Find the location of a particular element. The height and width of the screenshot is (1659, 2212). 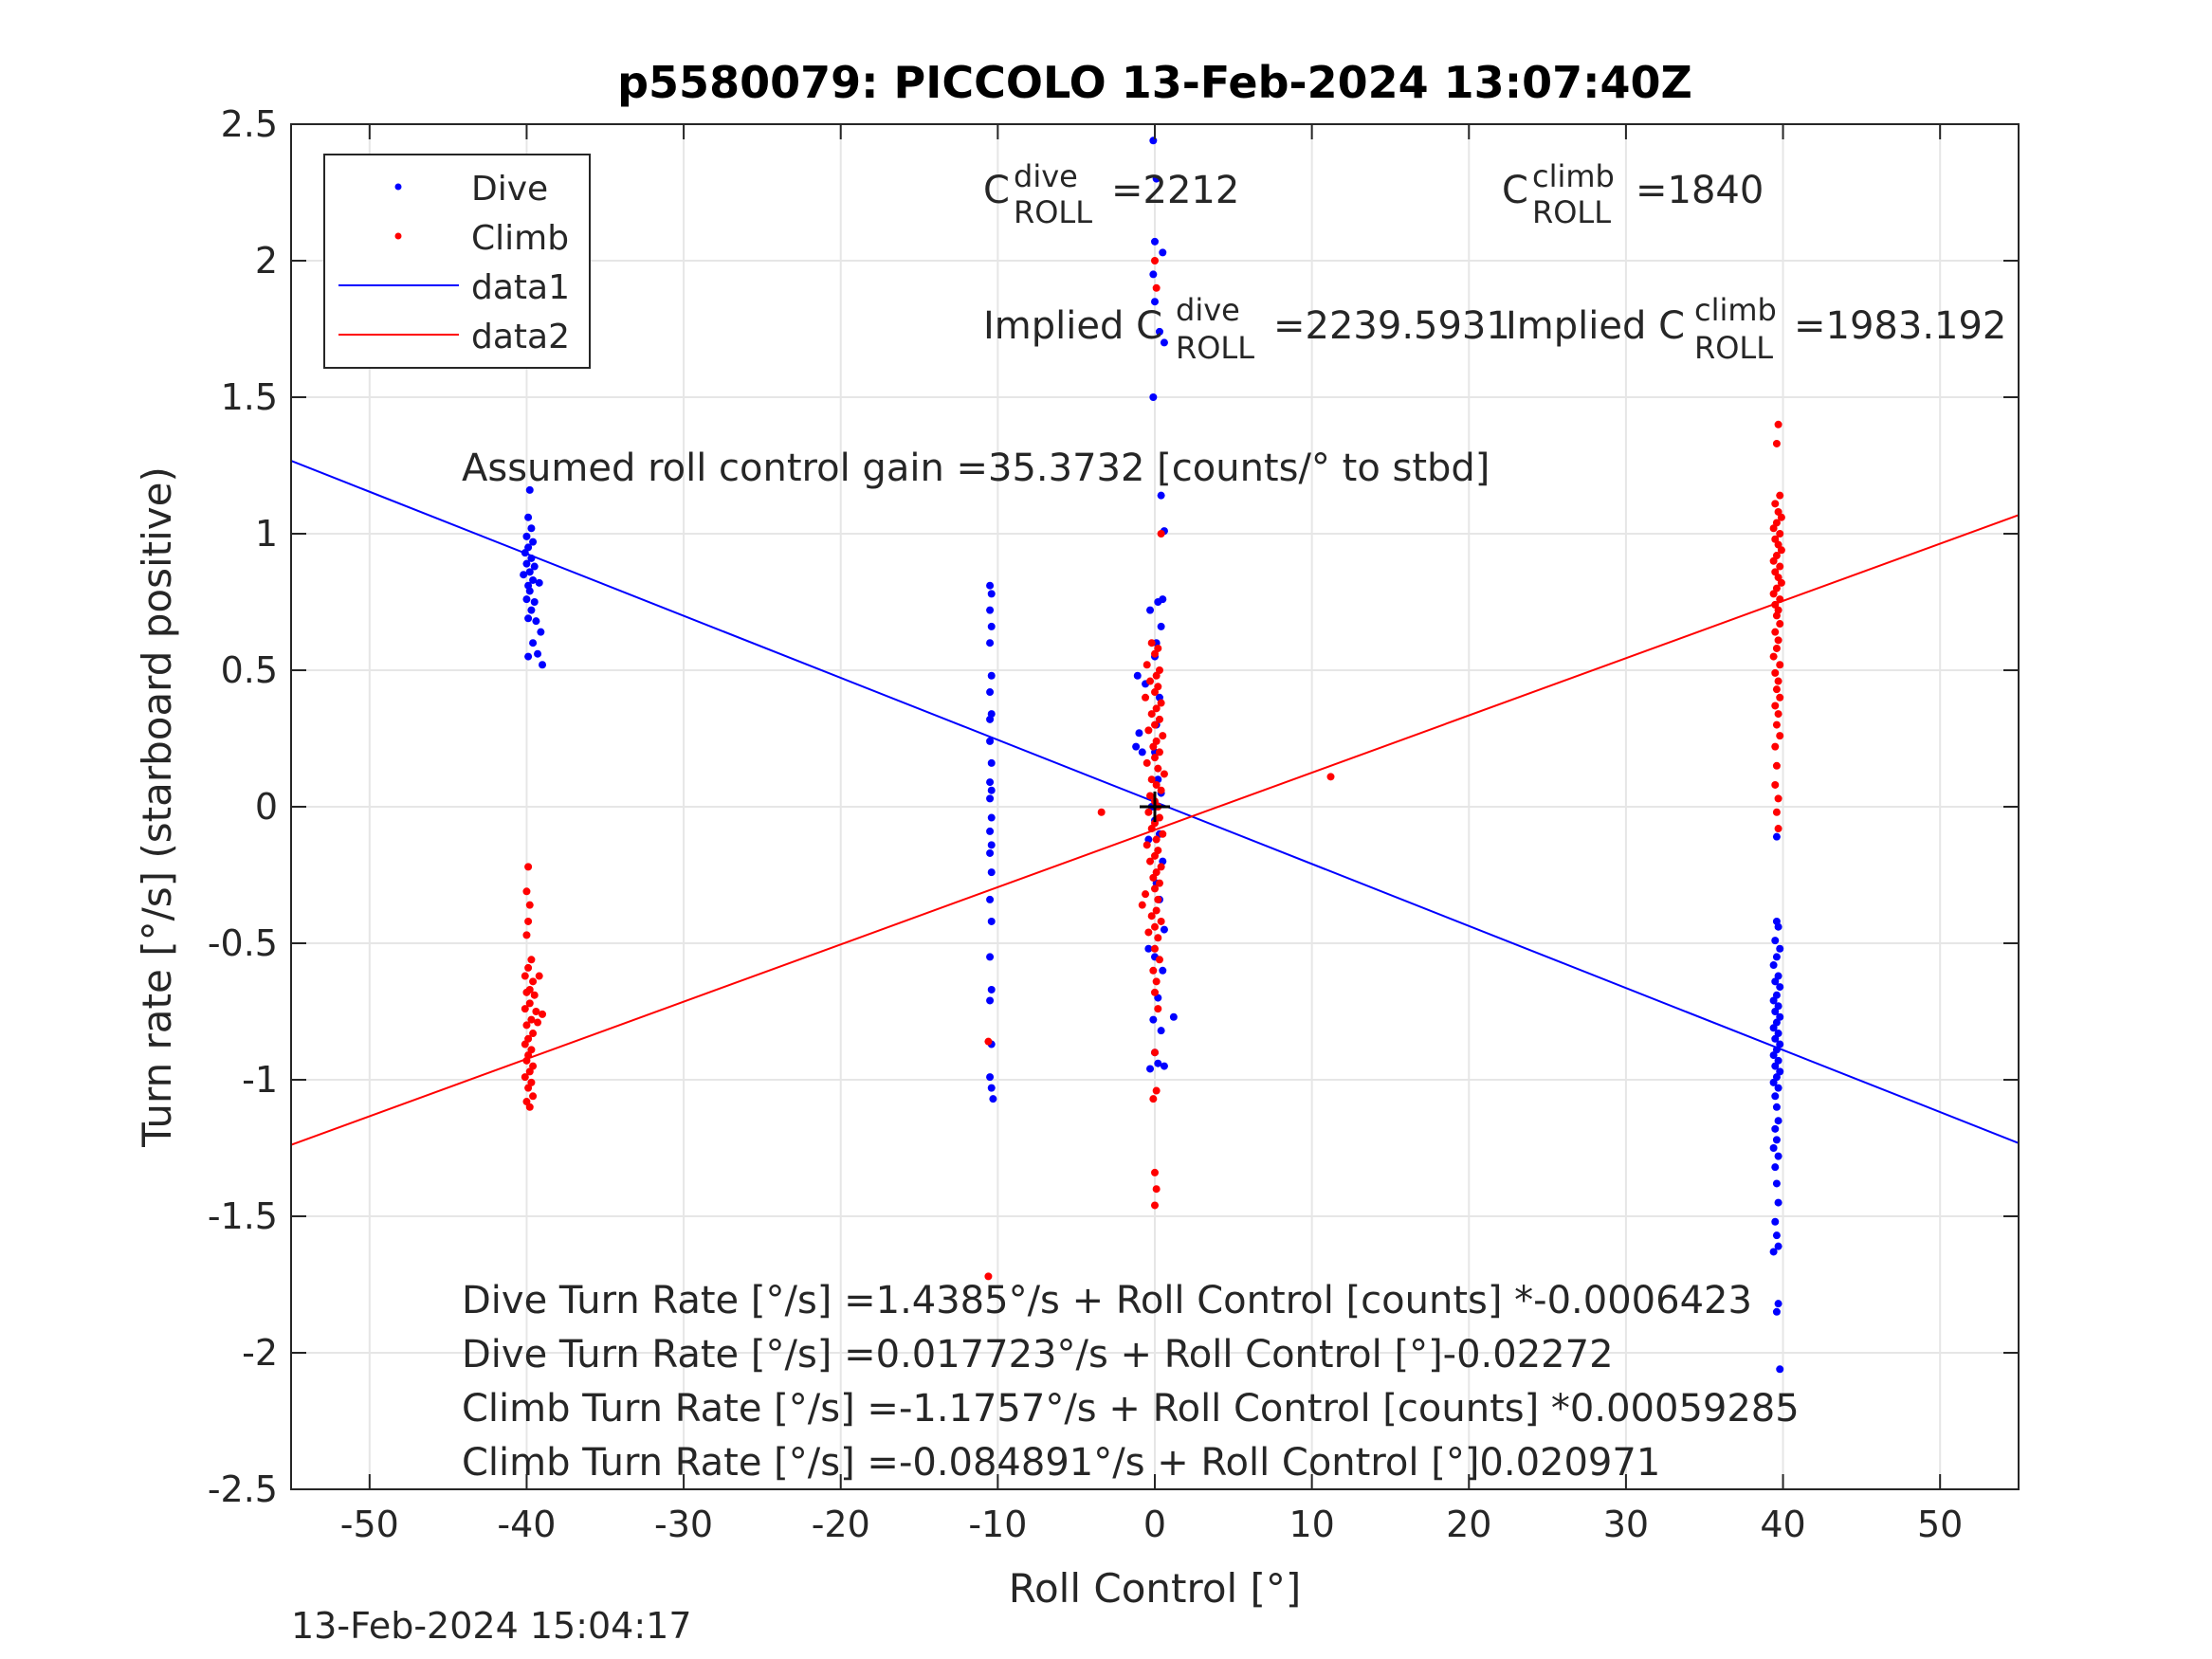

annotation-implied-dive: Implied C dive ROLL =2239.5931 is located at coordinates (1246, 329).